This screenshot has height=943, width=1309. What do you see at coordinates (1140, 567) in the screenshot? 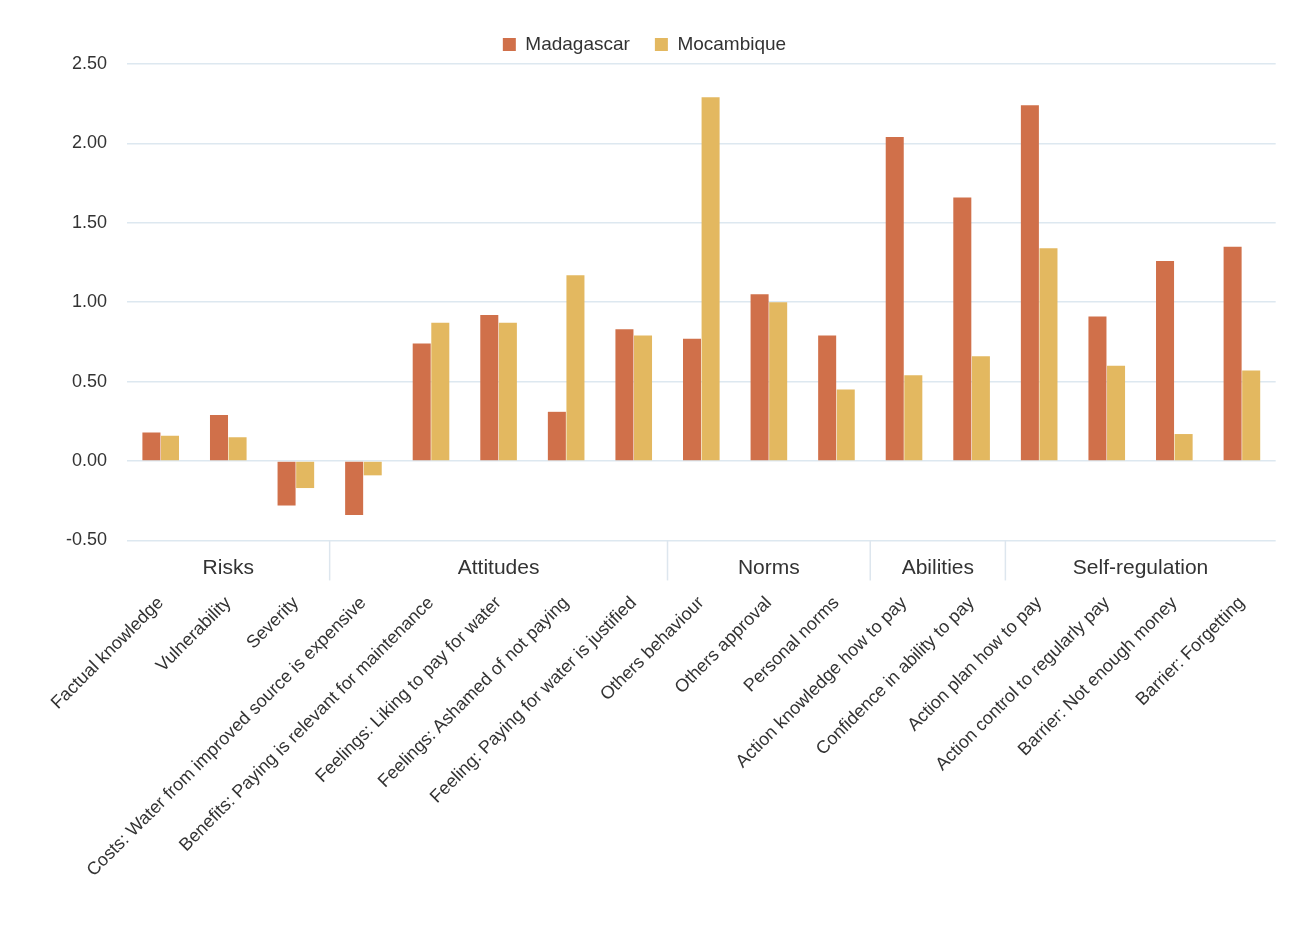
I see `text: Self-regulation` at bounding box center [1140, 567].